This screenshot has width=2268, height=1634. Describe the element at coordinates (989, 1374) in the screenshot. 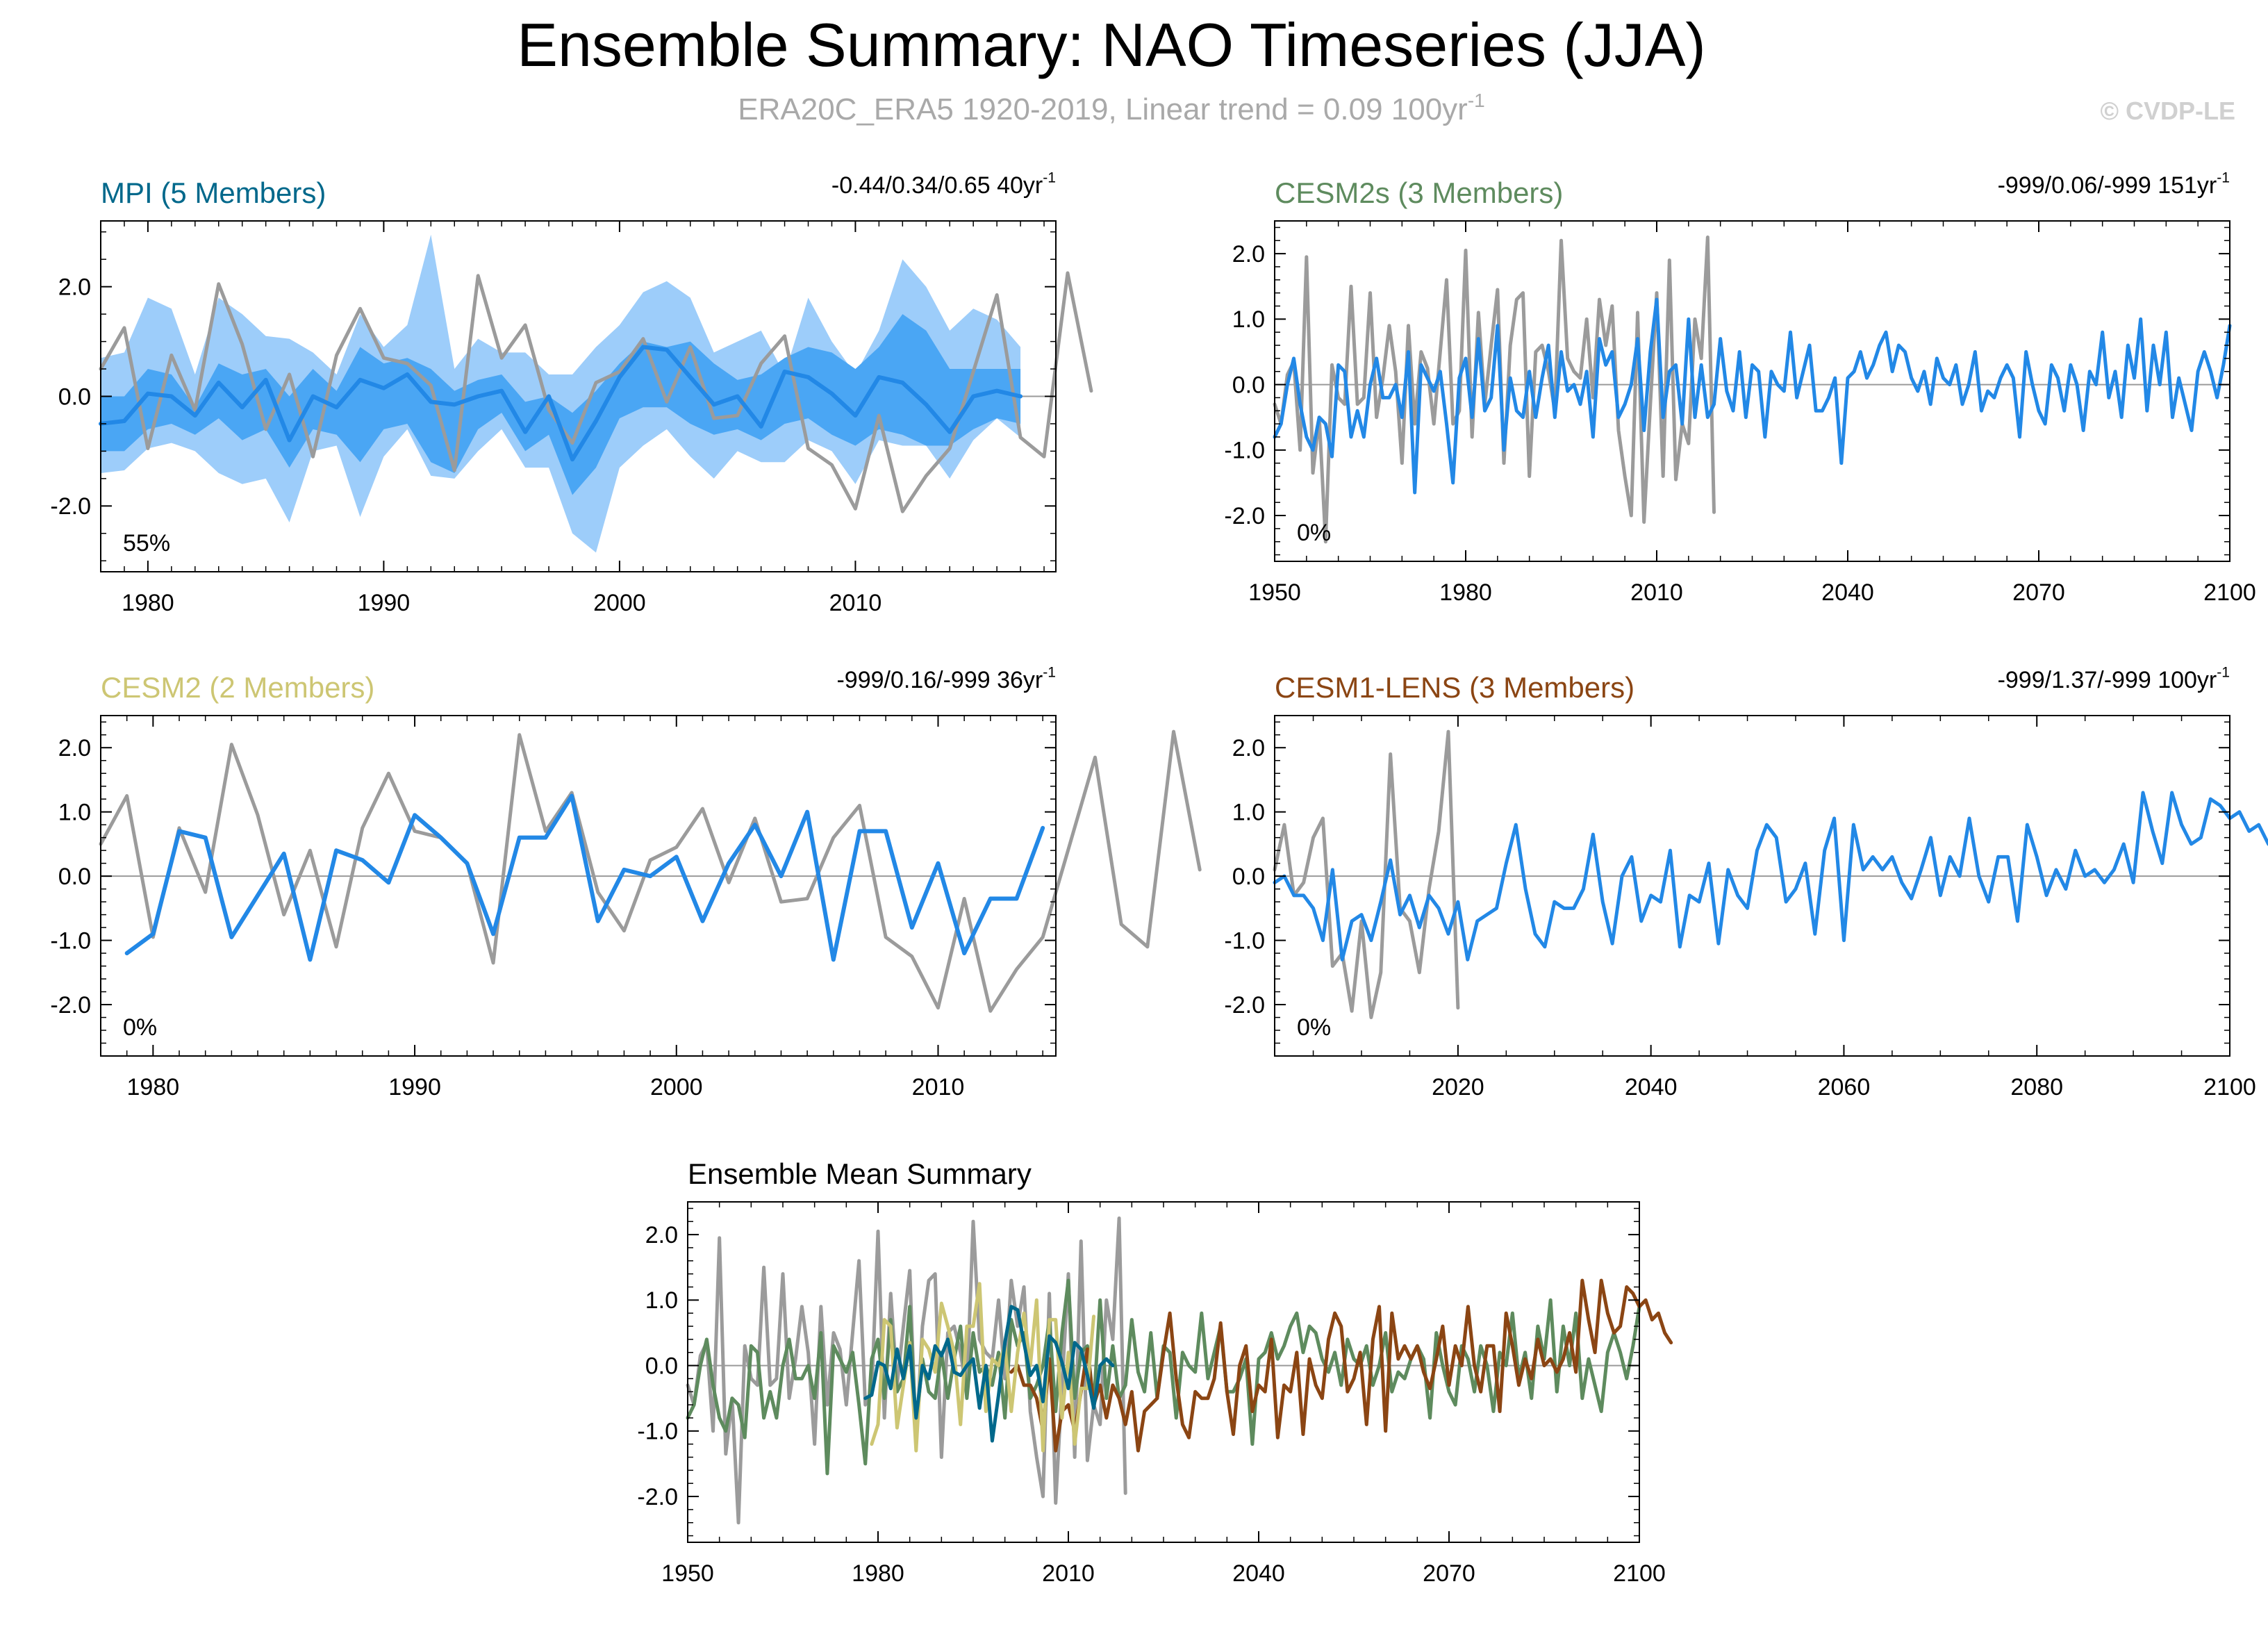

I see `mpi-mean-series` at that location.